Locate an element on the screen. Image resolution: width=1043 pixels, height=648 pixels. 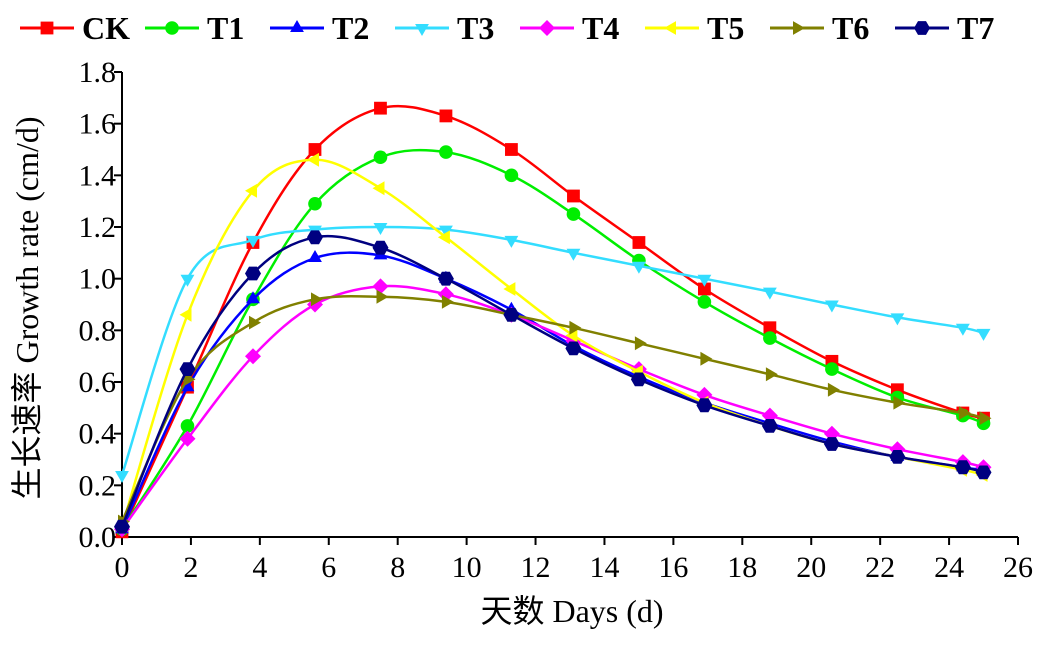
y-tick-label: 1.6 is located at coordinates (98, 124).